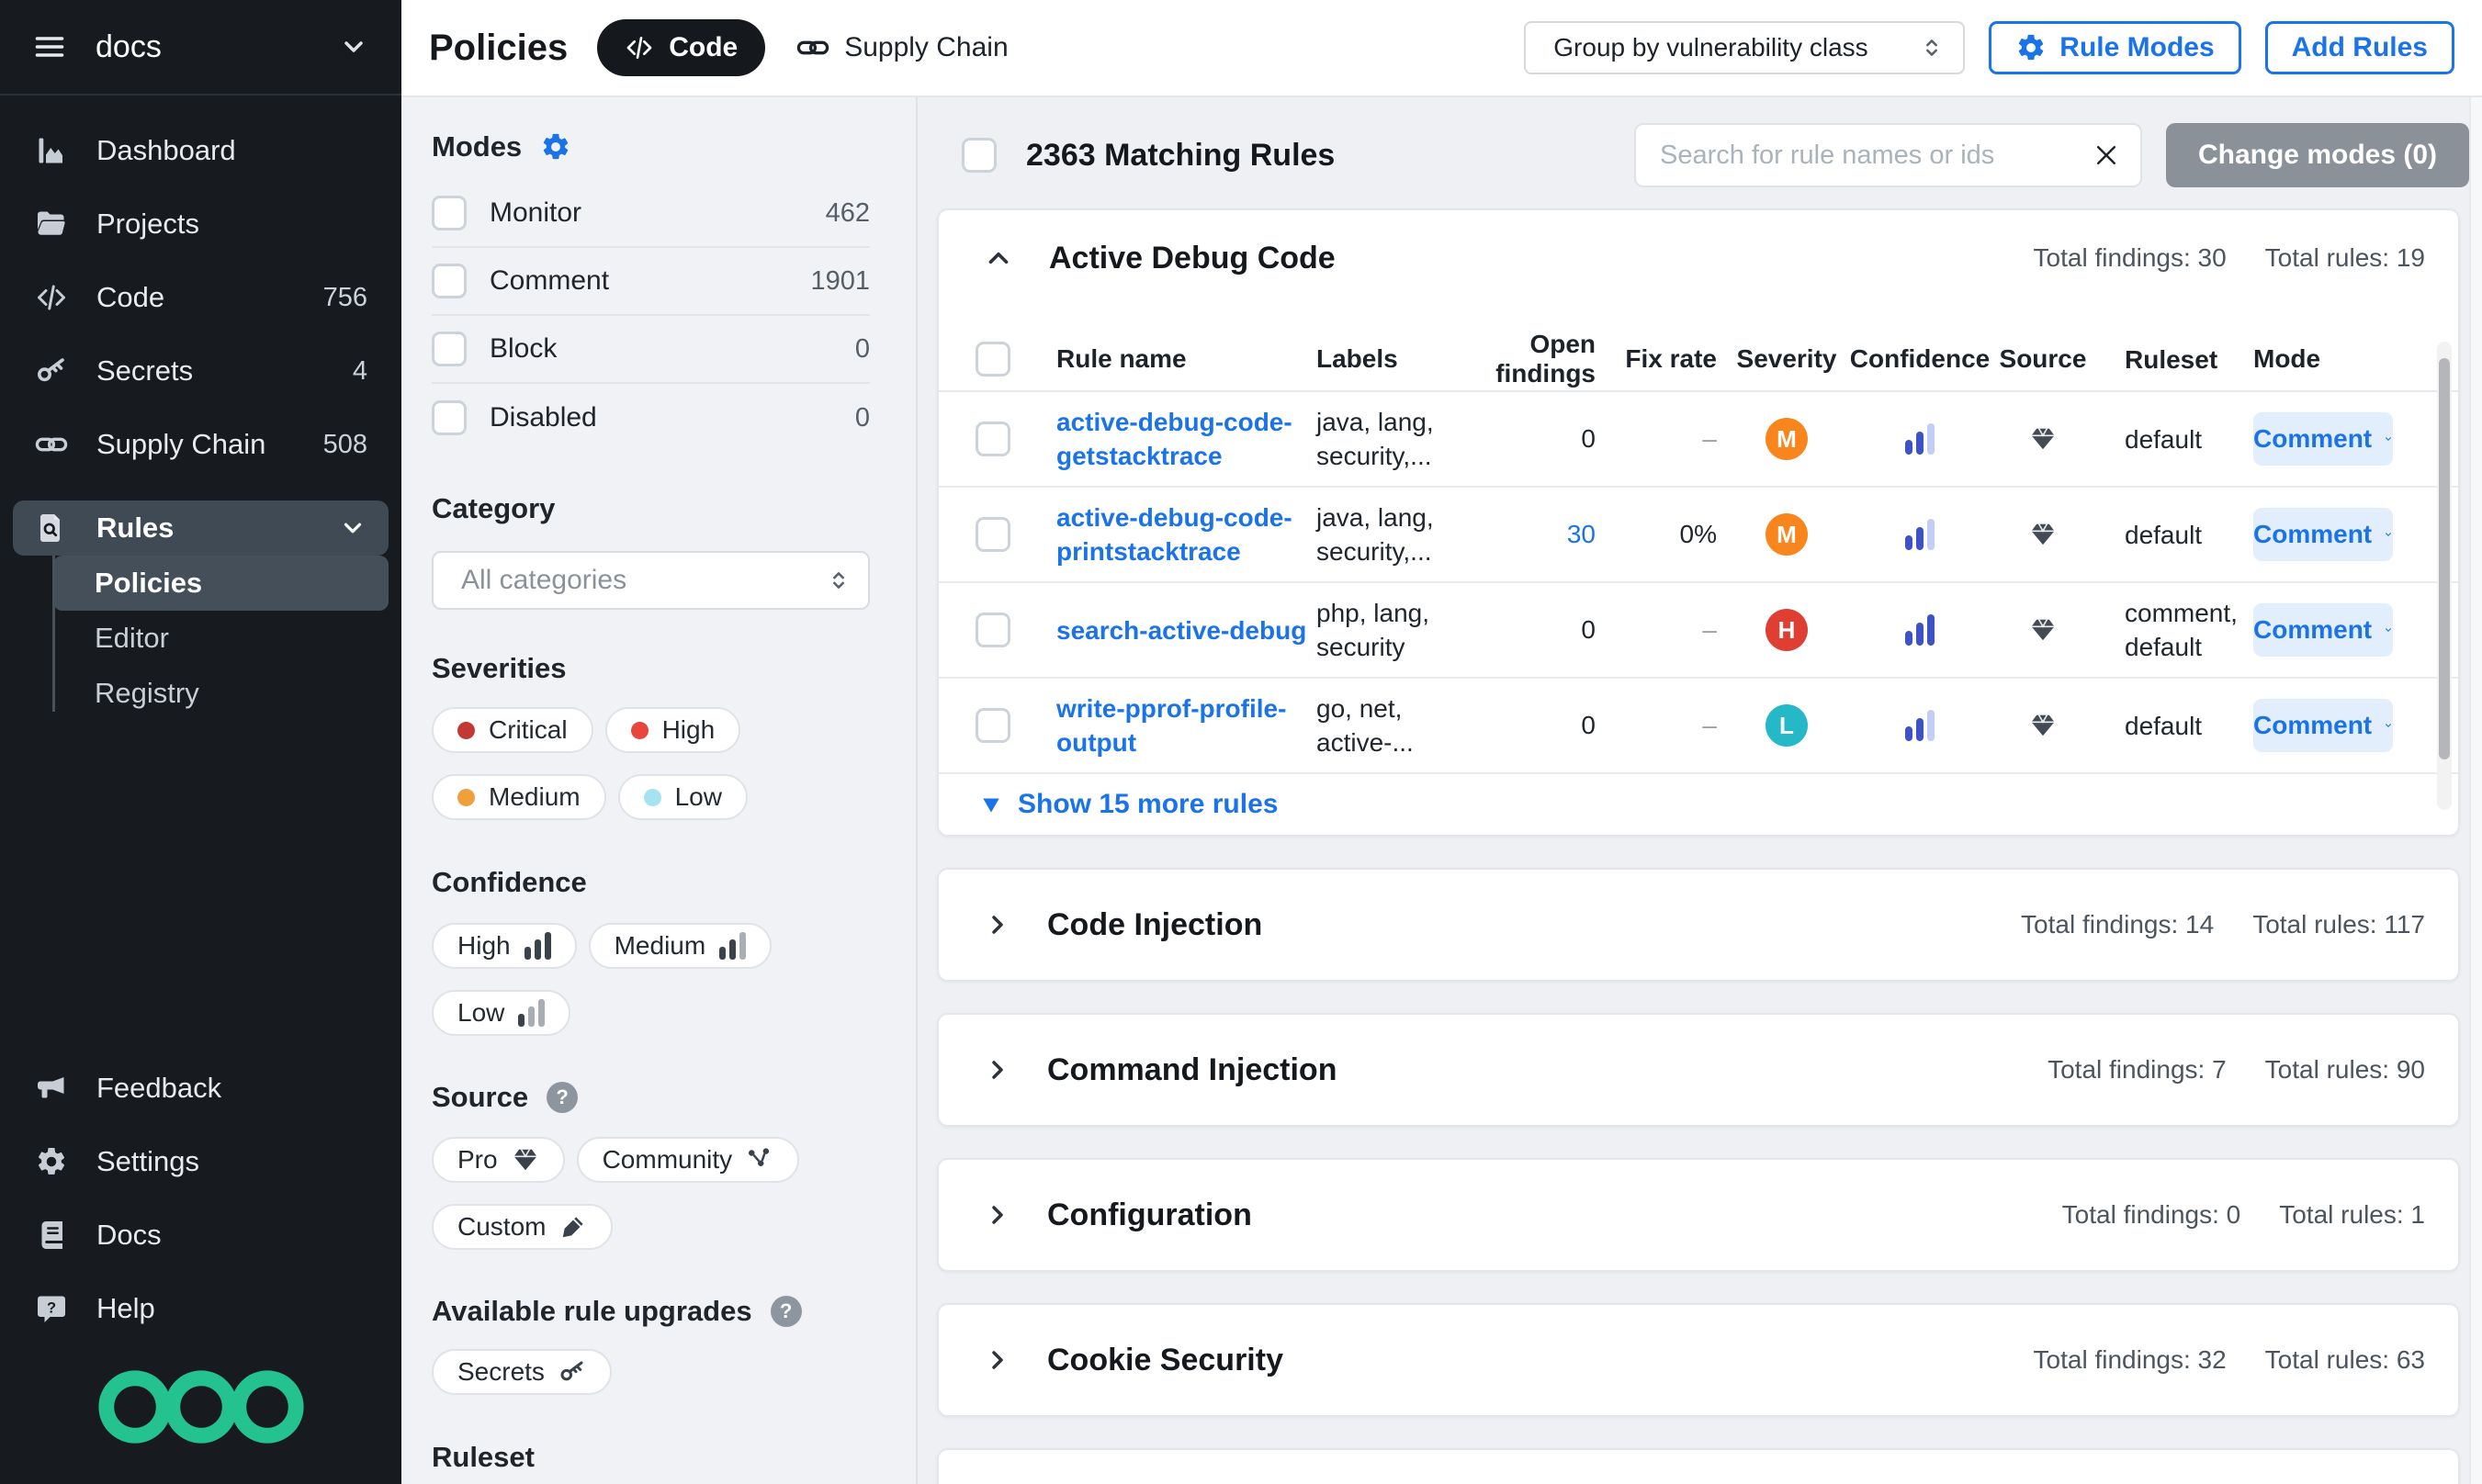 The image size is (2482, 1484). I want to click on tab-code: Code, so click(681, 47).